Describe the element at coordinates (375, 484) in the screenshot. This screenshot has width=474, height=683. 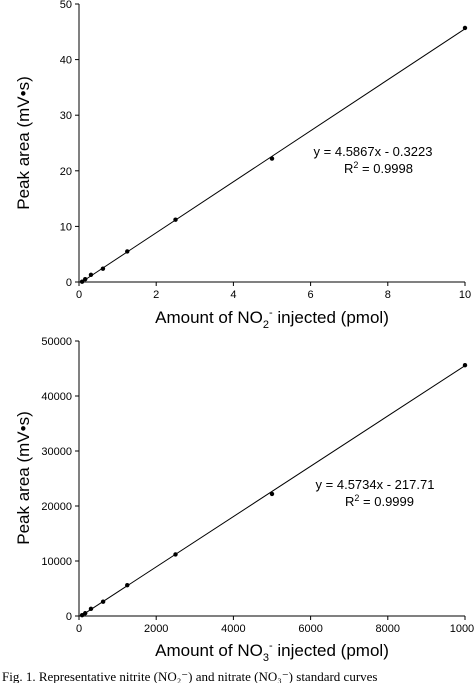
I see `regression-equation: y = 4.5734x - 217.71` at that location.